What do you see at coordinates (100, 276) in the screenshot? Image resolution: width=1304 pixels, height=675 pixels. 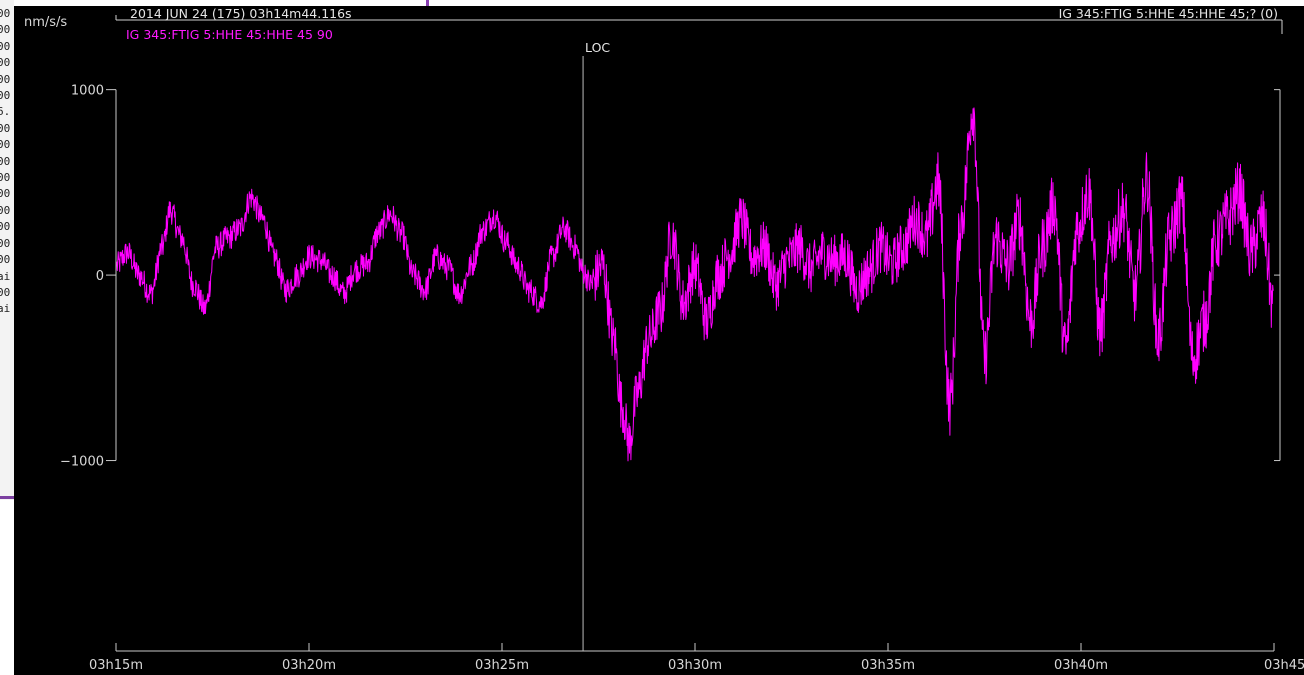 I see `y-tick-label: 0` at bounding box center [100, 276].